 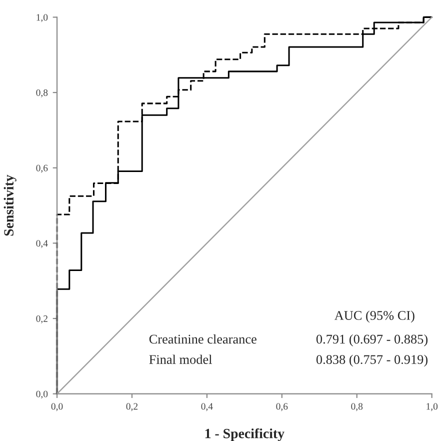 I want to click on y-tick-label: 0,6, so click(x=42, y=168).